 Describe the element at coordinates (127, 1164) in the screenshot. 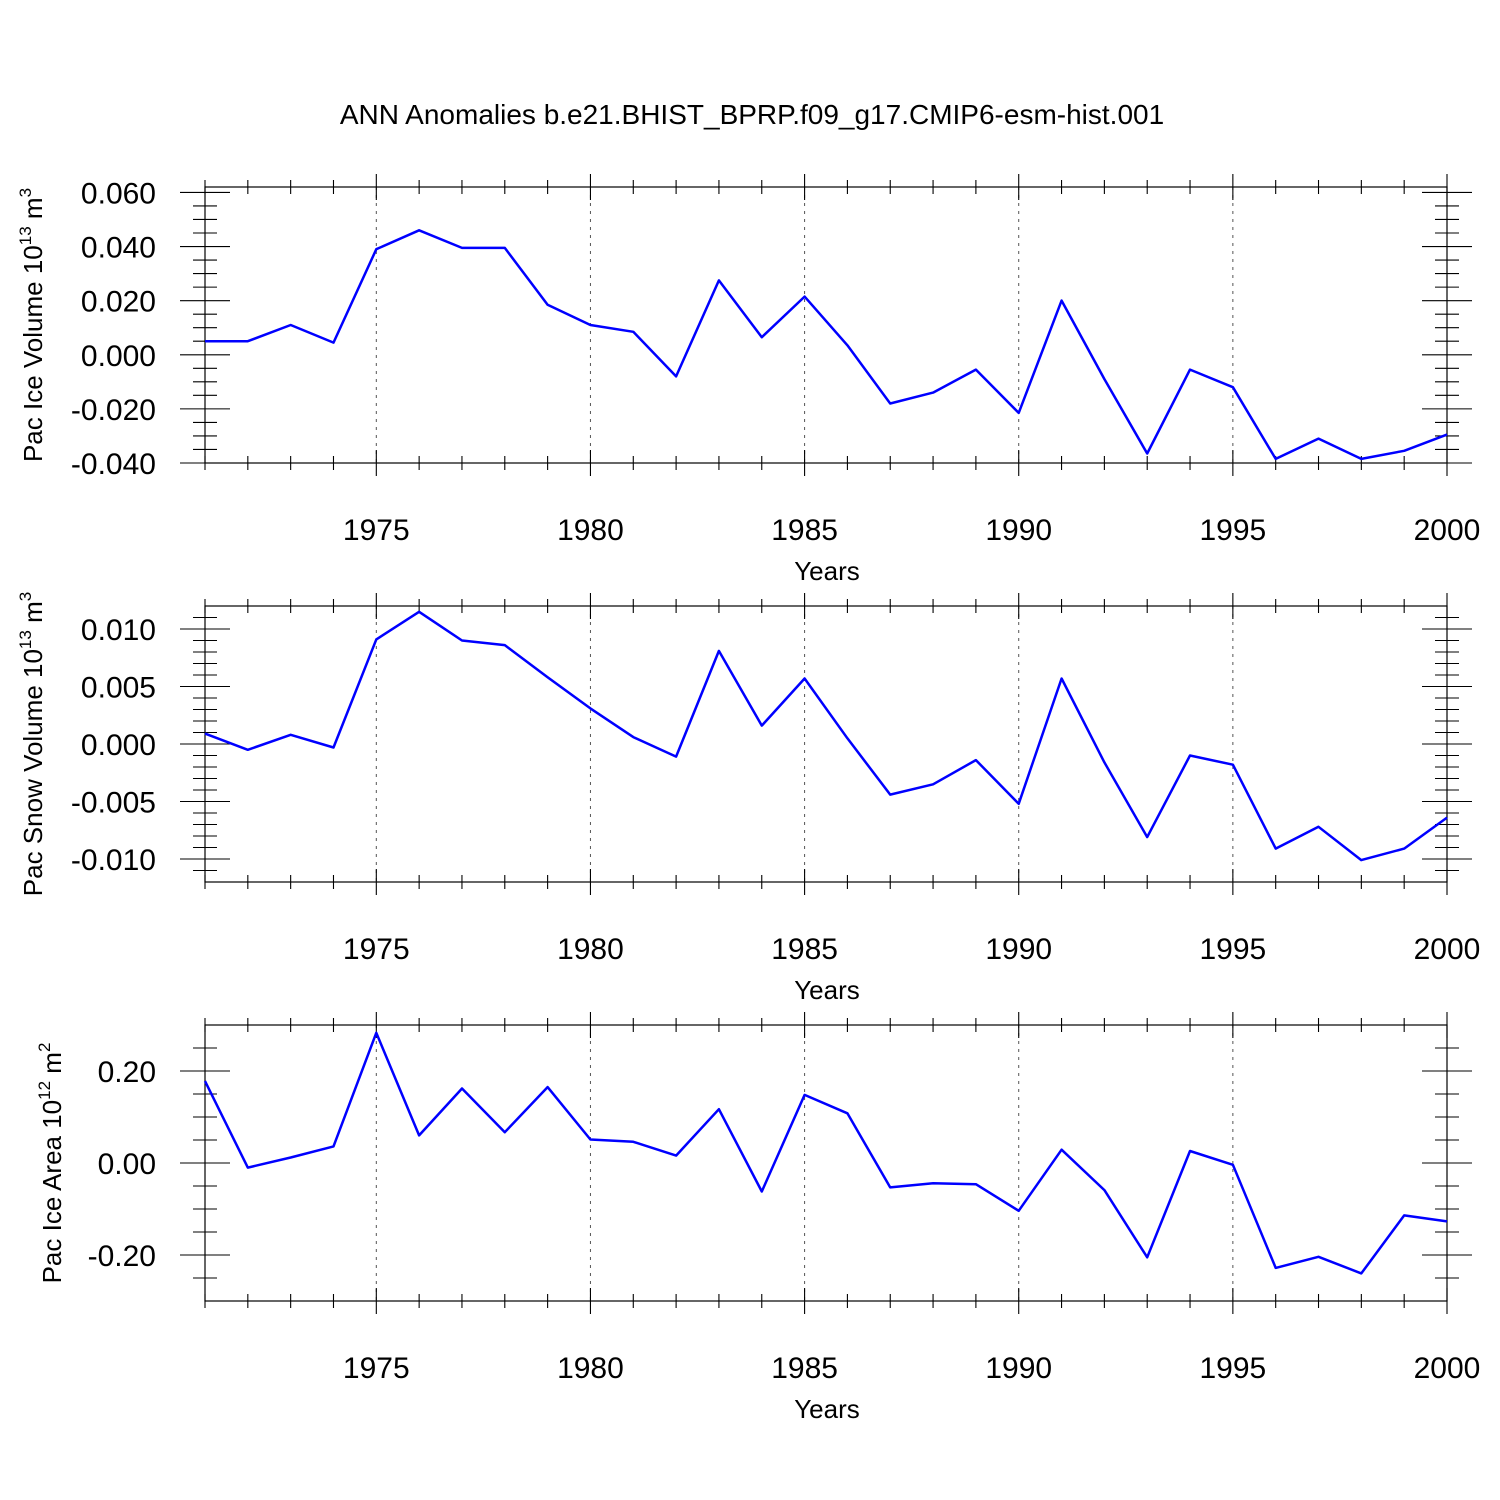

I see `y-tick-label: 0.00` at that location.